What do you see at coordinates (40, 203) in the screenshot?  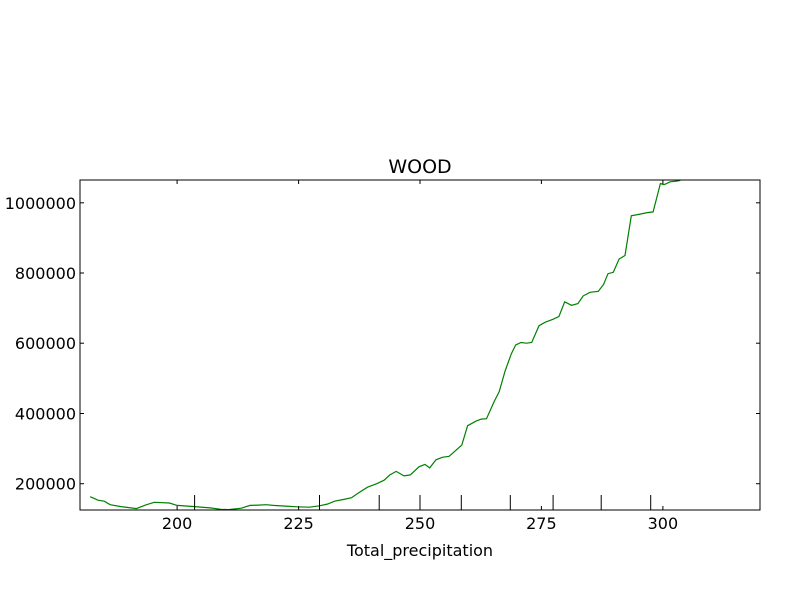 I see `y-tick-label: 1000000` at bounding box center [40, 203].